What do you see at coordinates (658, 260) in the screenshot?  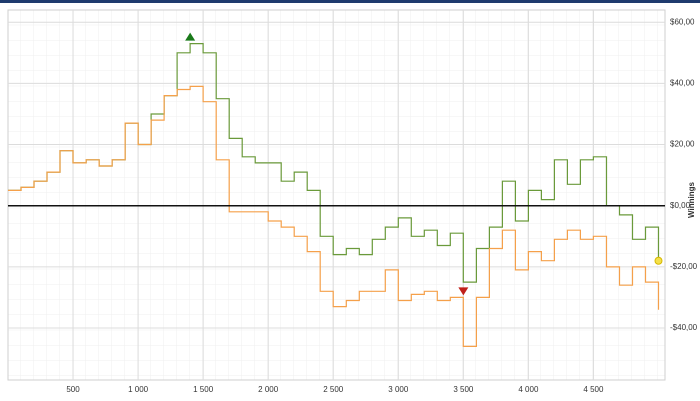 I see `end-marker` at bounding box center [658, 260].